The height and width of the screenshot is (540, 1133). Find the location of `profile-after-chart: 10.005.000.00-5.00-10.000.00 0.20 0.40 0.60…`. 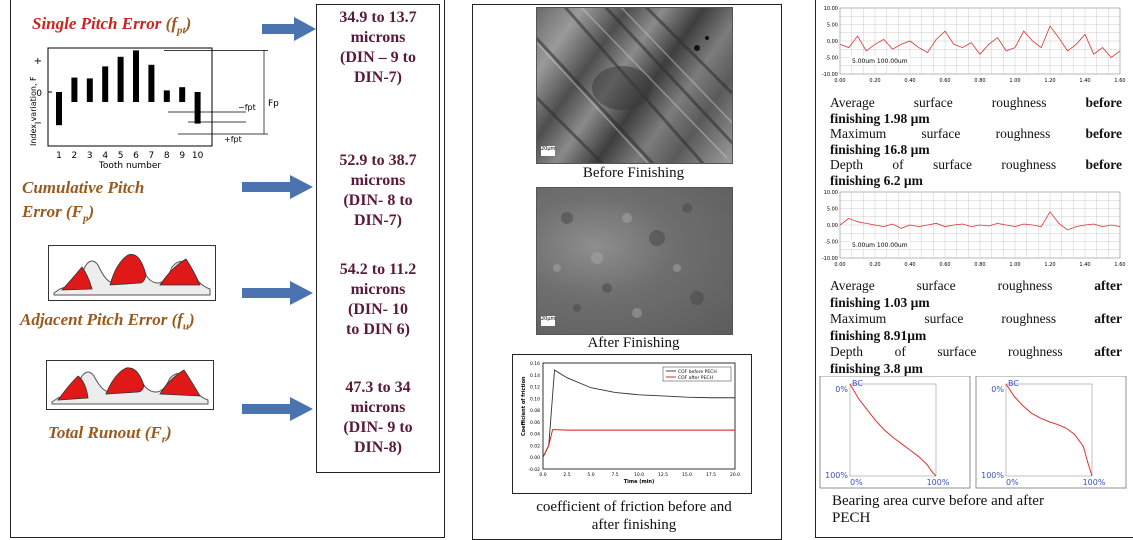

profile-after-chart: 10.005.000.00-5.00-10.000.00 0.20 0.40 0.60… is located at coordinates (974, 229).